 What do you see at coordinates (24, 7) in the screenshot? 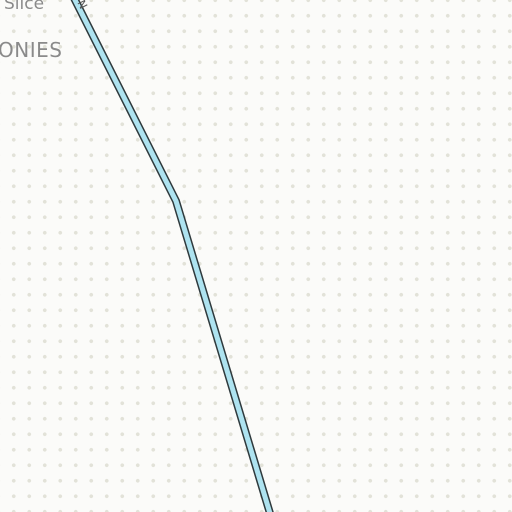
I see `place-label-top: Slice` at bounding box center [24, 7].